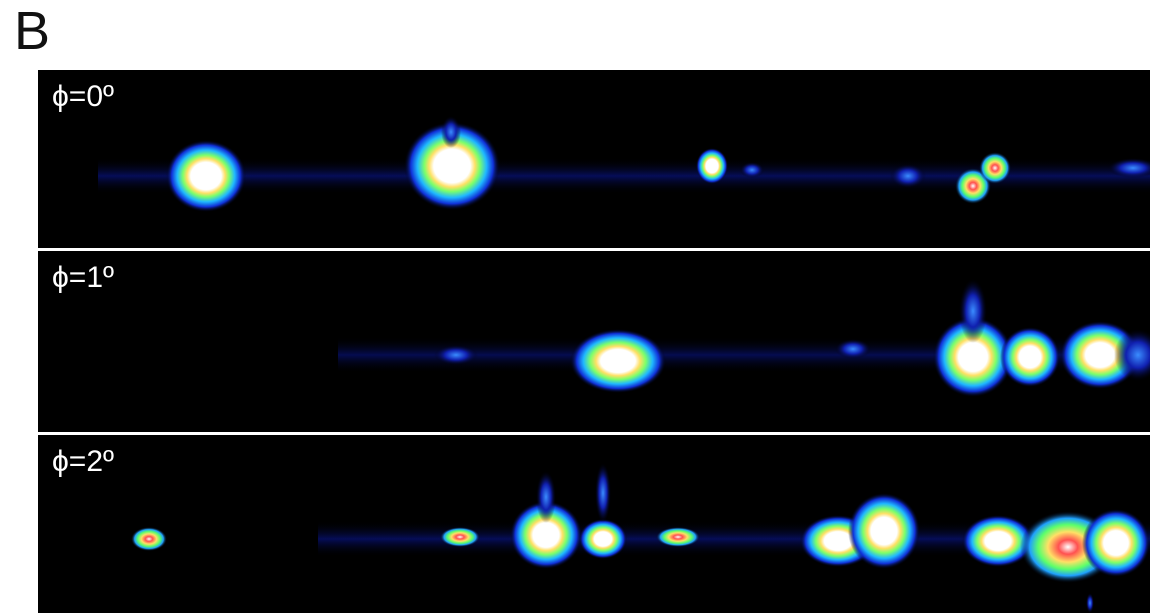 The width and height of the screenshot is (1150, 613). What do you see at coordinates (83, 277) in the screenshot?
I see `panel-label-phi-1: ϕ=1º` at bounding box center [83, 277].